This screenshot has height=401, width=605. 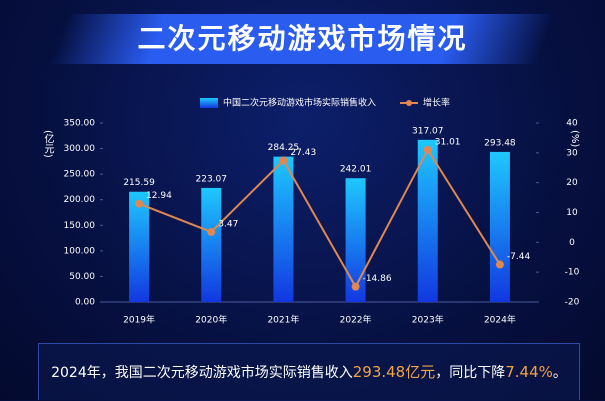 What do you see at coordinates (574, 138) in the screenshot?
I see `y2-axis-label: (%)` at bounding box center [574, 138].